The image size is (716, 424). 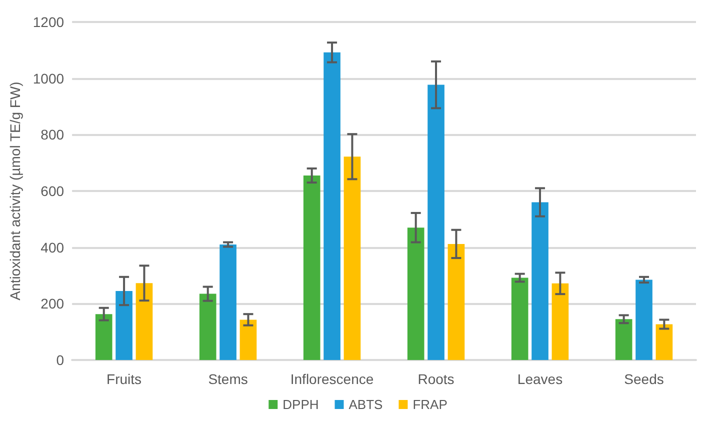 I want to click on y-tick-label: 200, so click(x=52, y=304).